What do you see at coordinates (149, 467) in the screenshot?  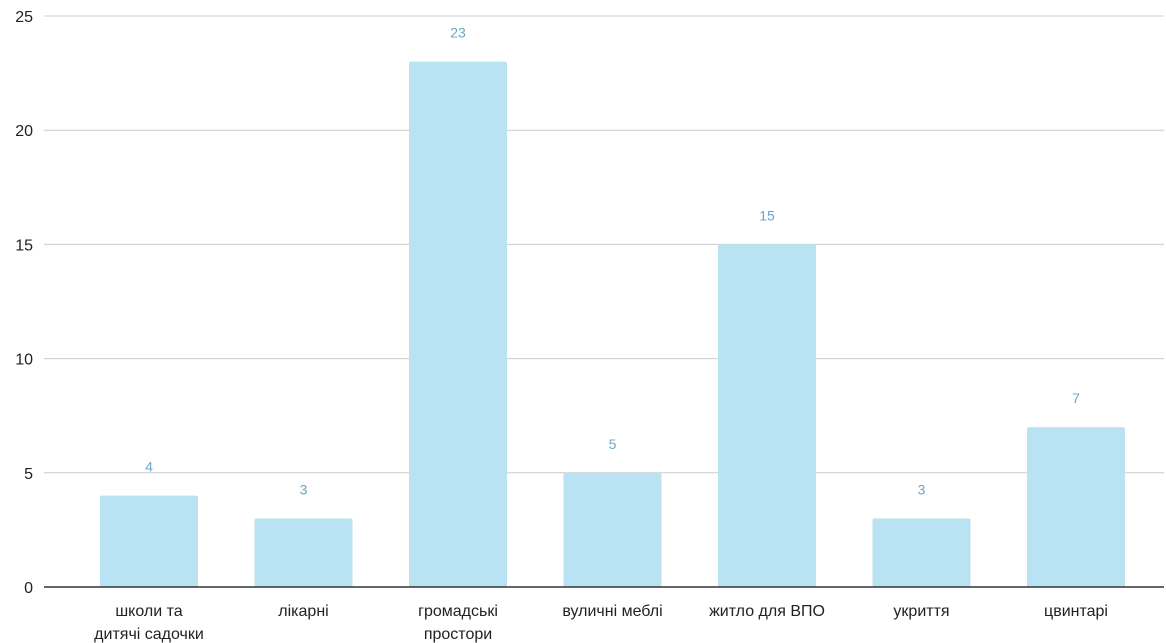 I see `data-label: 4` at bounding box center [149, 467].